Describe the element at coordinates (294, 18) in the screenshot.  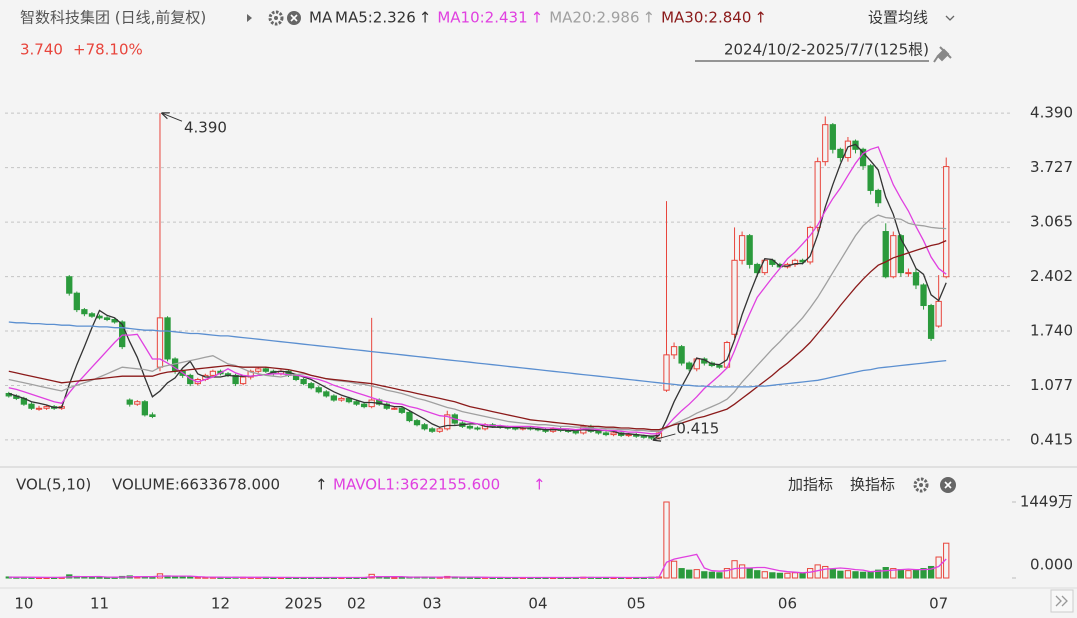
I see `close-icon` at that location.